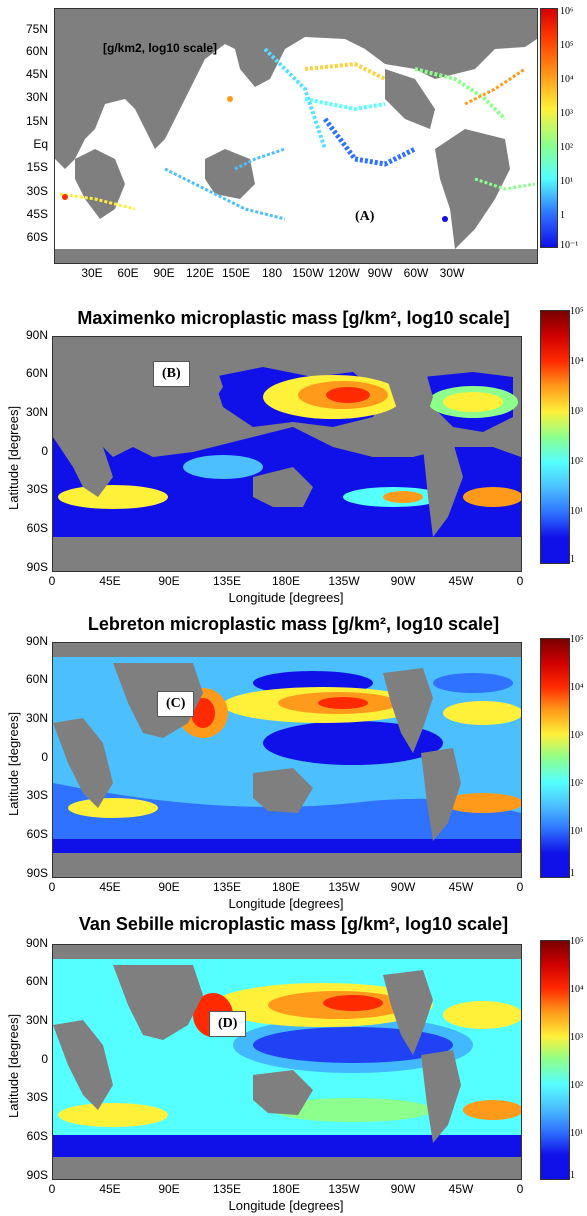  I want to click on panel-b-lon-tick: 135W, so click(344, 581).